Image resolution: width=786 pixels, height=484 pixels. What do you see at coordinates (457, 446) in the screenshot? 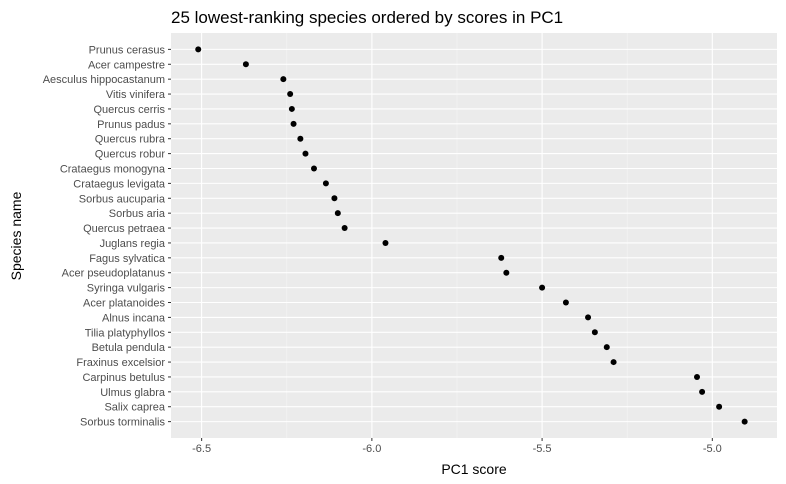
I see `x-axis-ticks: -6.5 -6.0 -5.5 -5.0` at bounding box center [457, 446].